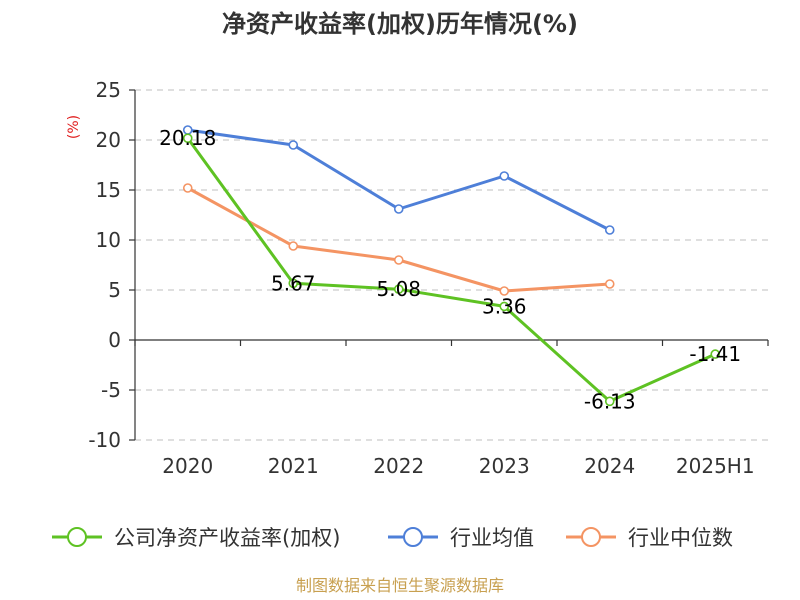 The height and width of the screenshot is (600, 800). I want to click on x-tick-label: 2024, so click(609, 466).